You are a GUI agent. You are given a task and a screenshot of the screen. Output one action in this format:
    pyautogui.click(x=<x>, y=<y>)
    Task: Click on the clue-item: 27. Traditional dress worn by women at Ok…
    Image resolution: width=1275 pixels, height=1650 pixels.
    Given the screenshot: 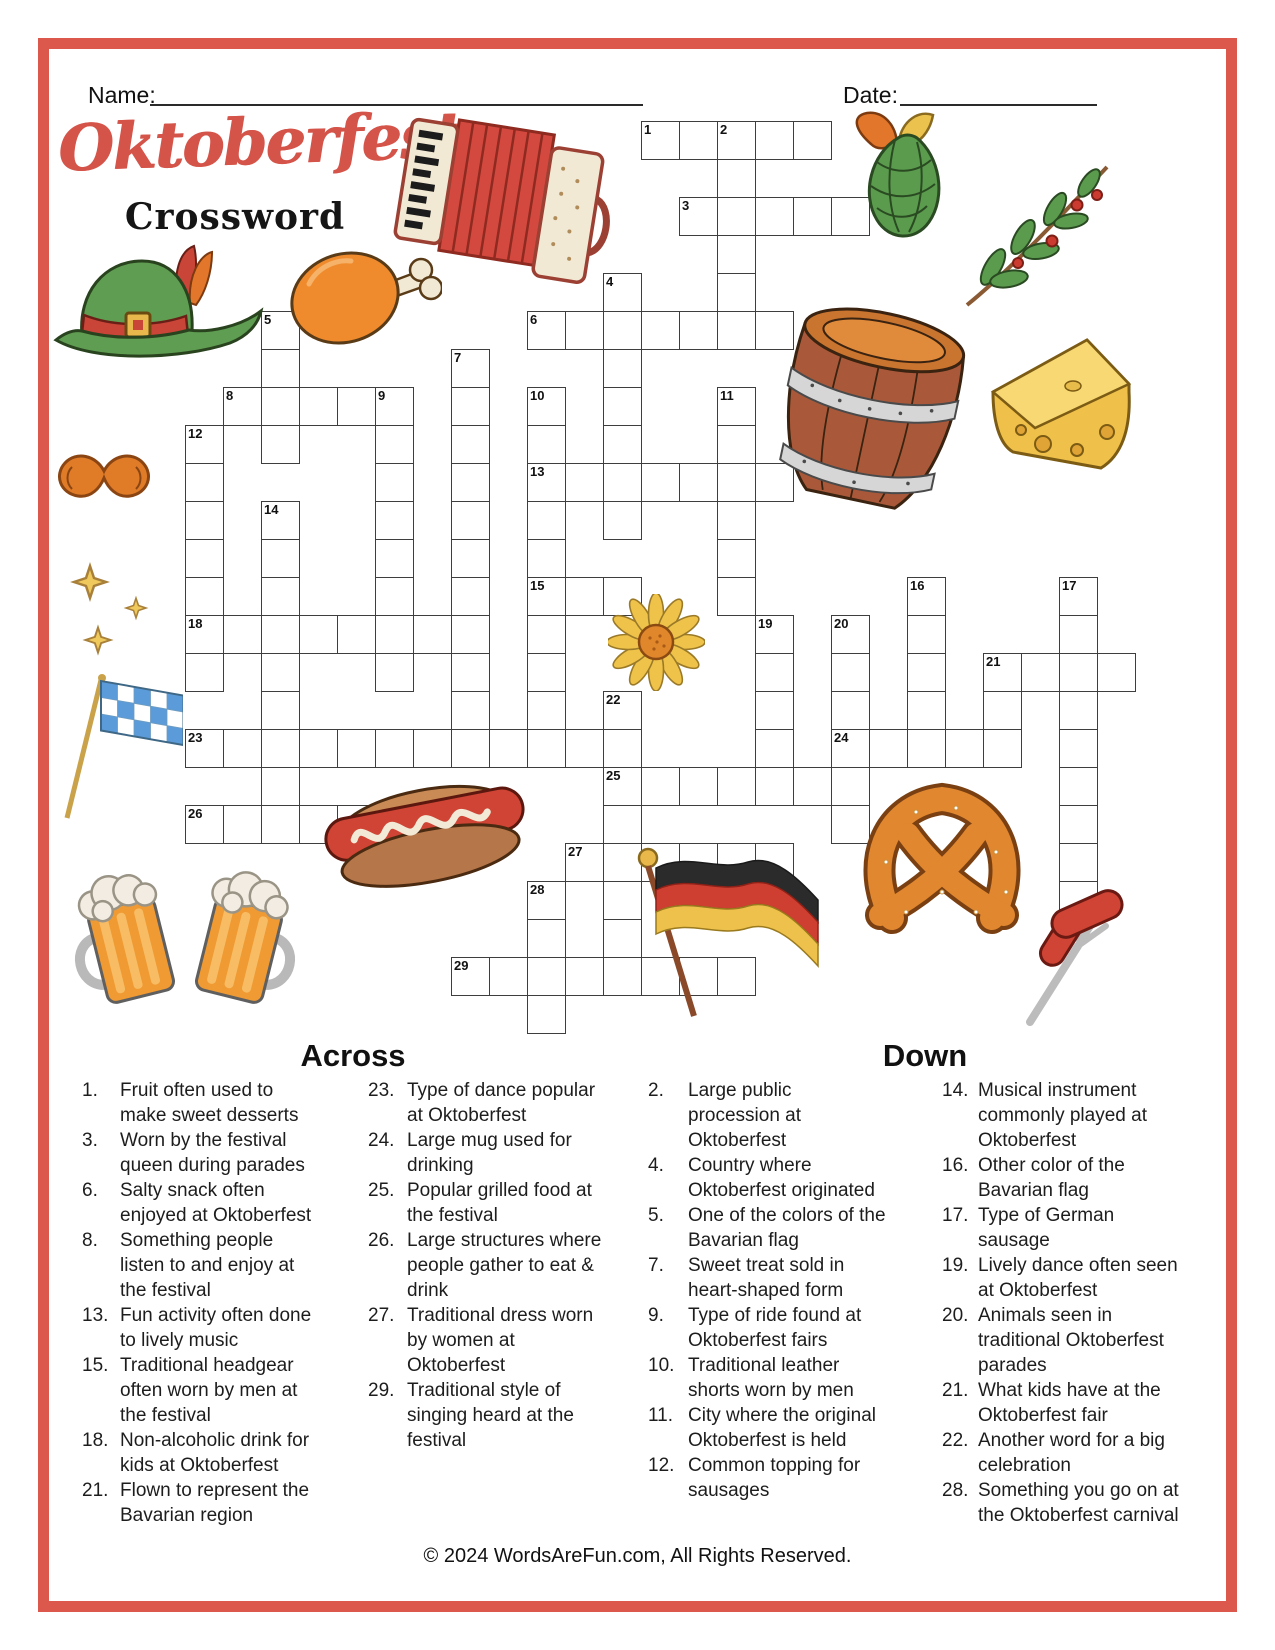 What is the action you would take?
    pyautogui.click(x=485, y=1340)
    